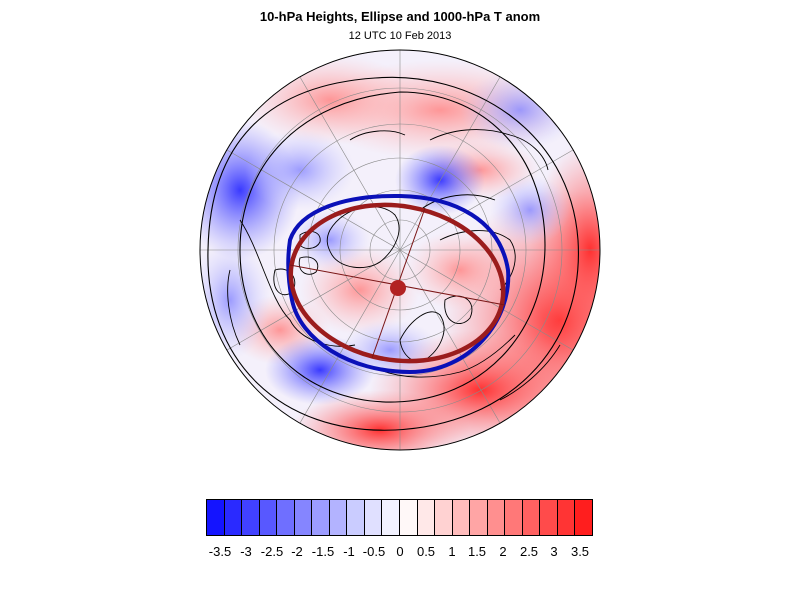 Image resolution: width=800 pixels, height=600 pixels. Describe the element at coordinates (426, 551) in the screenshot. I see `colorbar-tick-label: 0.5` at that location.